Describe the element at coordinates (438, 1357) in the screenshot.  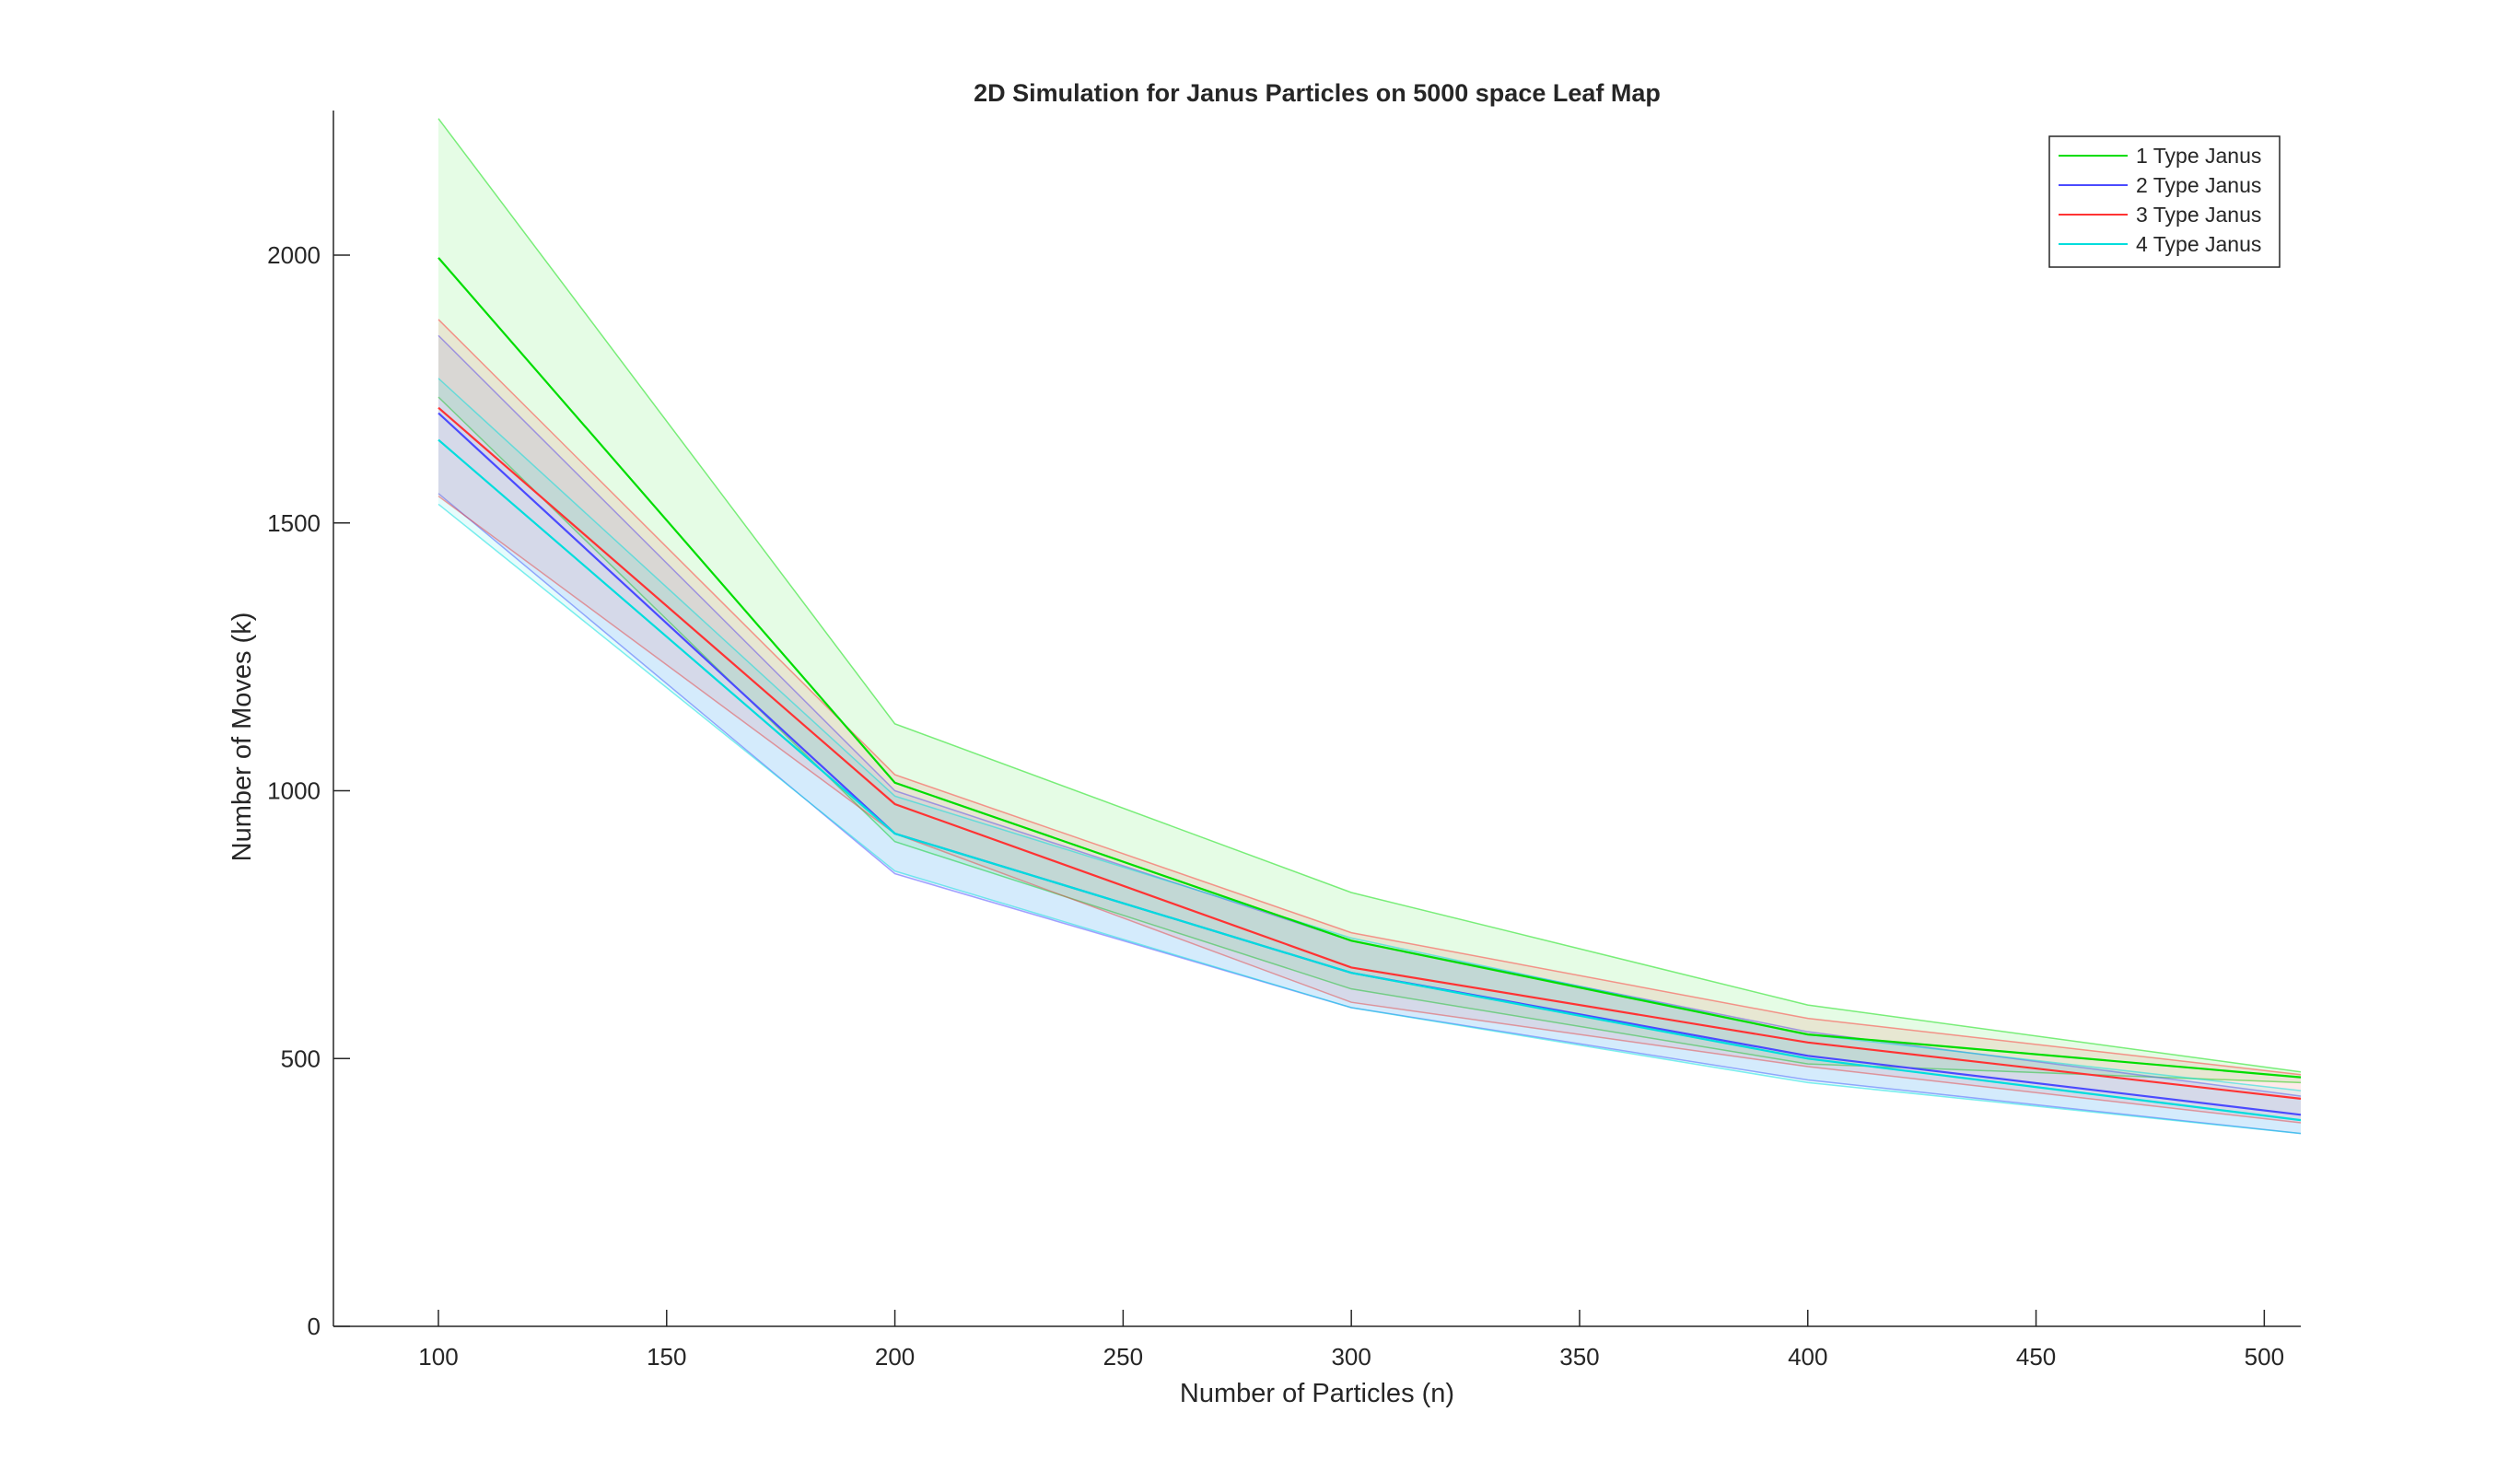
I see `x-tick-label-100: 100` at that location.